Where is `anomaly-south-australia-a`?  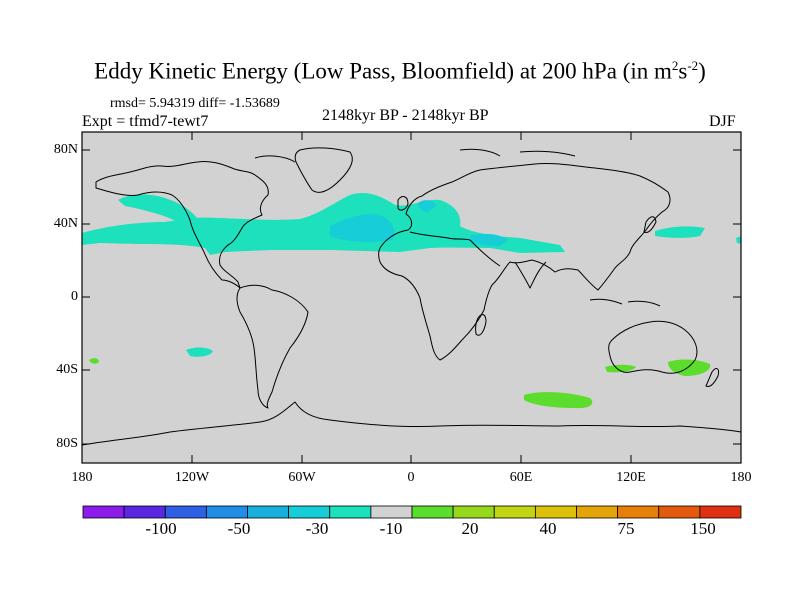
anomaly-south-australia-a is located at coordinates (620, 368).